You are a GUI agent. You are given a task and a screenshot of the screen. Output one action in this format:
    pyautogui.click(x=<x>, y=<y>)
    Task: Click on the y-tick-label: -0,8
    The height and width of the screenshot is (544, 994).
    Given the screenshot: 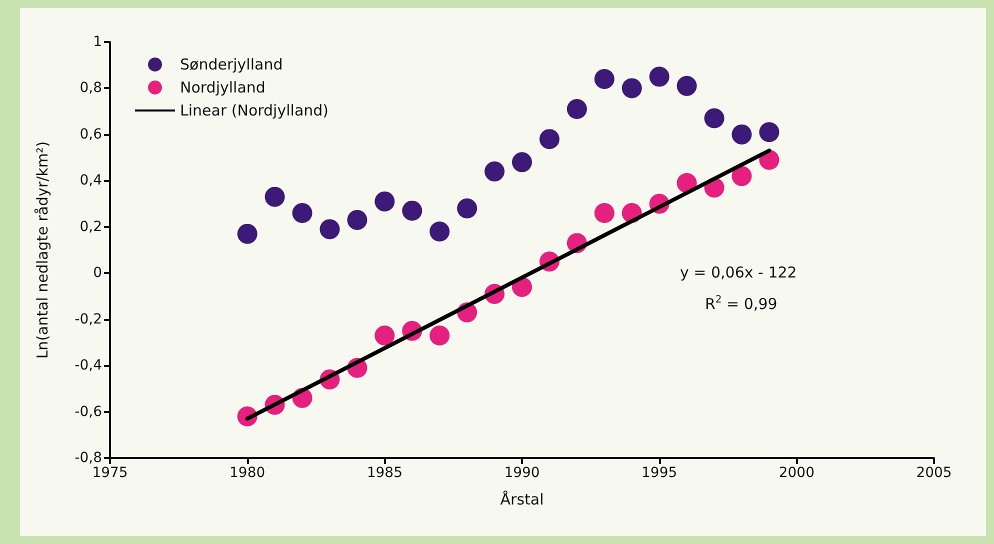 What is the action you would take?
    pyautogui.click(x=88, y=458)
    